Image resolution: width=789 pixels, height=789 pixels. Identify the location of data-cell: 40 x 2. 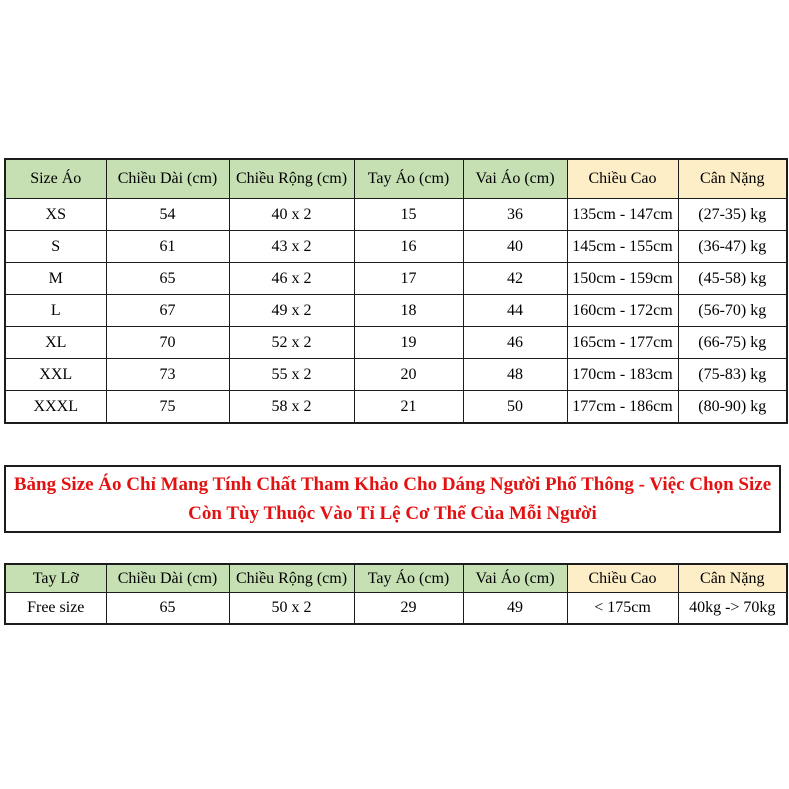
(291, 214).